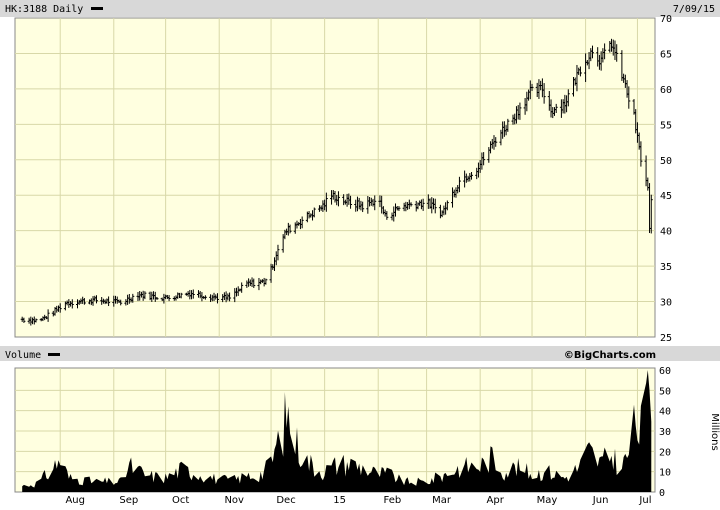 Image resolution: width=720 pixels, height=510 pixels. What do you see at coordinates (666, 19) in the screenshot?
I see `price-tick-label: 70` at bounding box center [666, 19].